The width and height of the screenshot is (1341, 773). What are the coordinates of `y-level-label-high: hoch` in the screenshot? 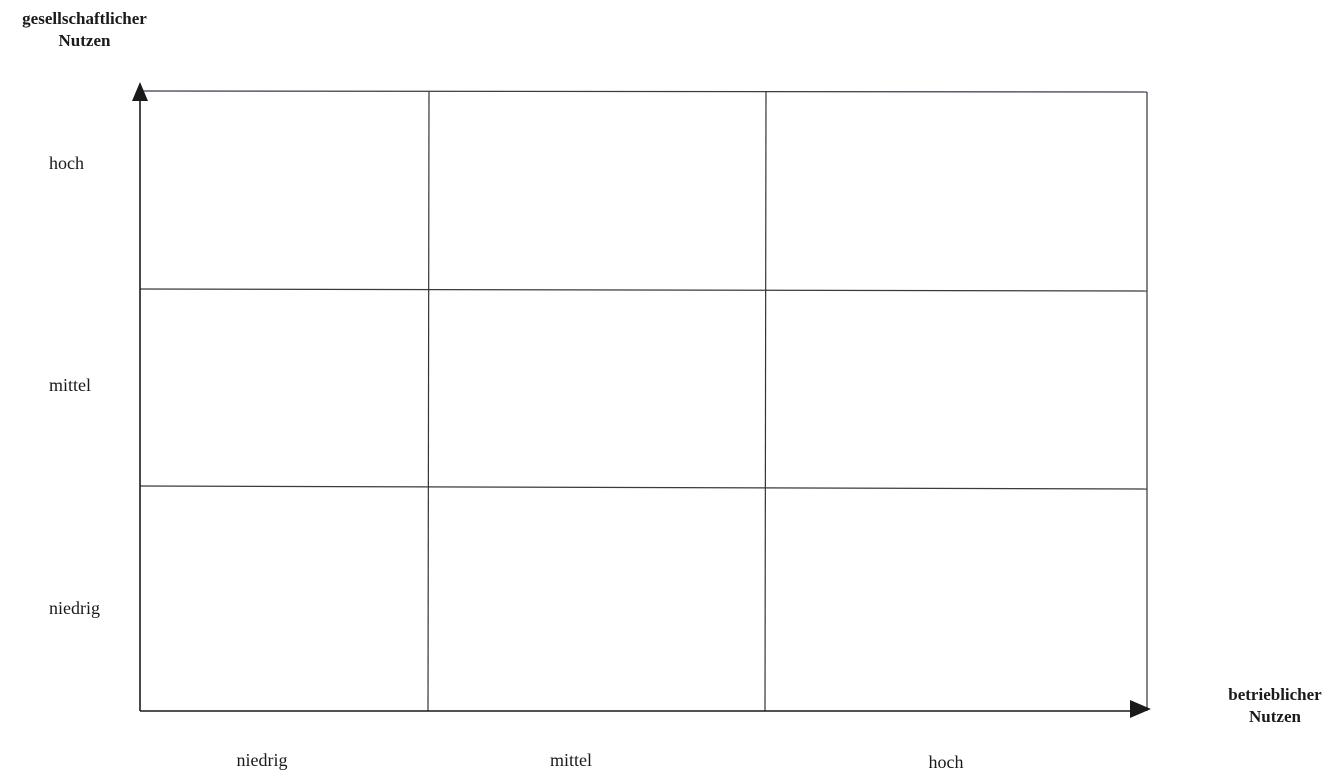 It's located at (66, 163).